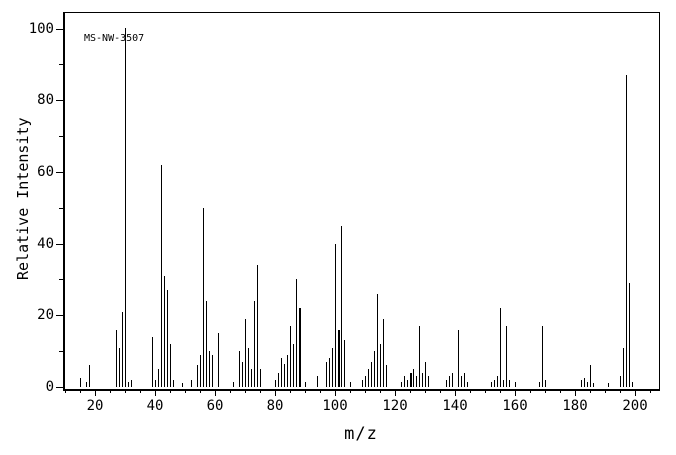 Image resolution: width=676 pixels, height=455 pixels. What do you see at coordinates (95, 406) in the screenshot?
I see `x-tick-label: 20` at bounding box center [95, 406].